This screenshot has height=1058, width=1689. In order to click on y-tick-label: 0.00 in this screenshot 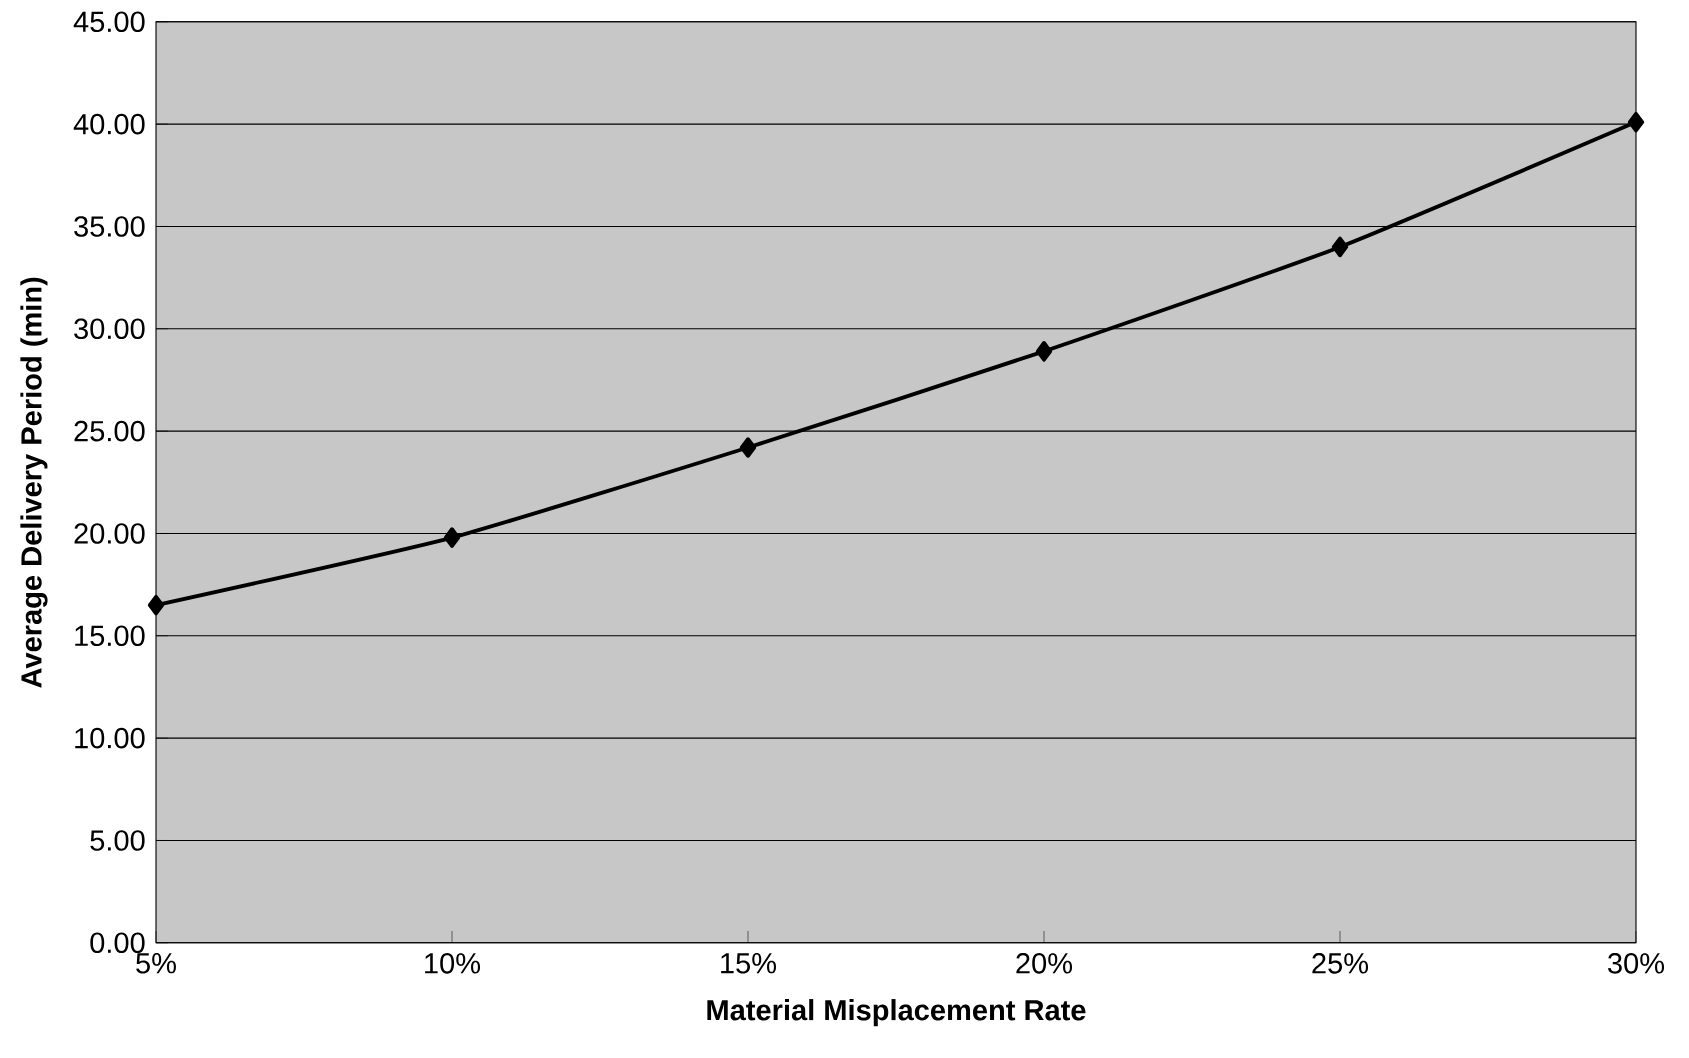, I will do `click(117, 943)`.